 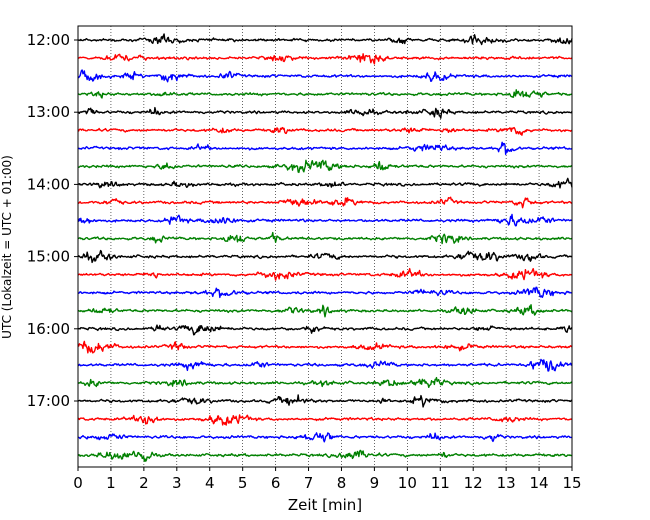 What do you see at coordinates (111, 483) in the screenshot?
I see `x-tick-label: 1` at bounding box center [111, 483].